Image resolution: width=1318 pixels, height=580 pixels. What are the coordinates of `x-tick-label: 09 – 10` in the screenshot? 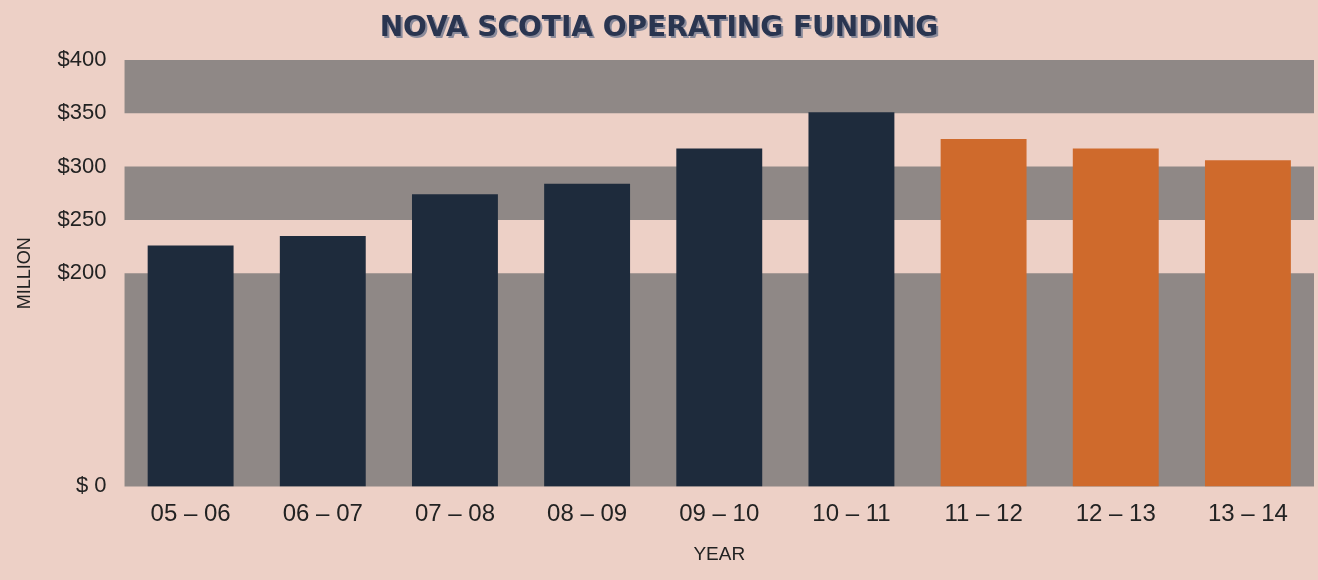 It's located at (719, 513).